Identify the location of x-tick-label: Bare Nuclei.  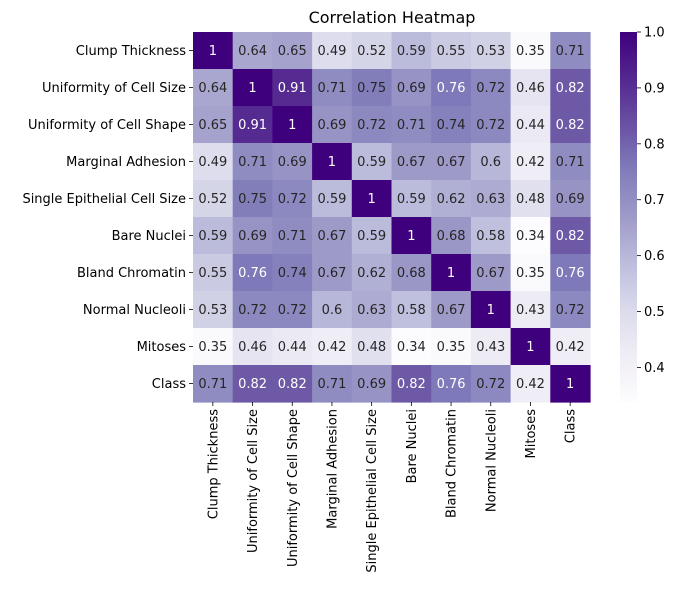
(412, 446).